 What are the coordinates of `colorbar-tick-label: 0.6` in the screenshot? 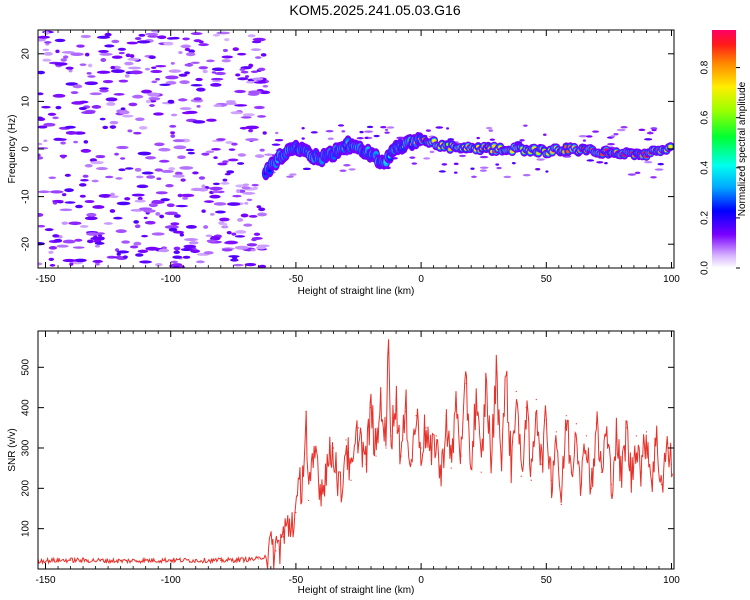 It's located at (705, 117).